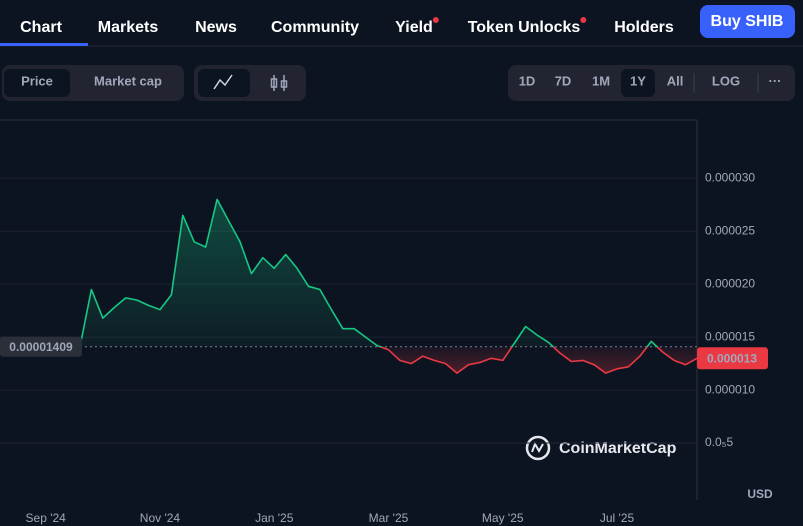 The image size is (803, 526). I want to click on watermark-text: CoinMarketCap, so click(618, 448).